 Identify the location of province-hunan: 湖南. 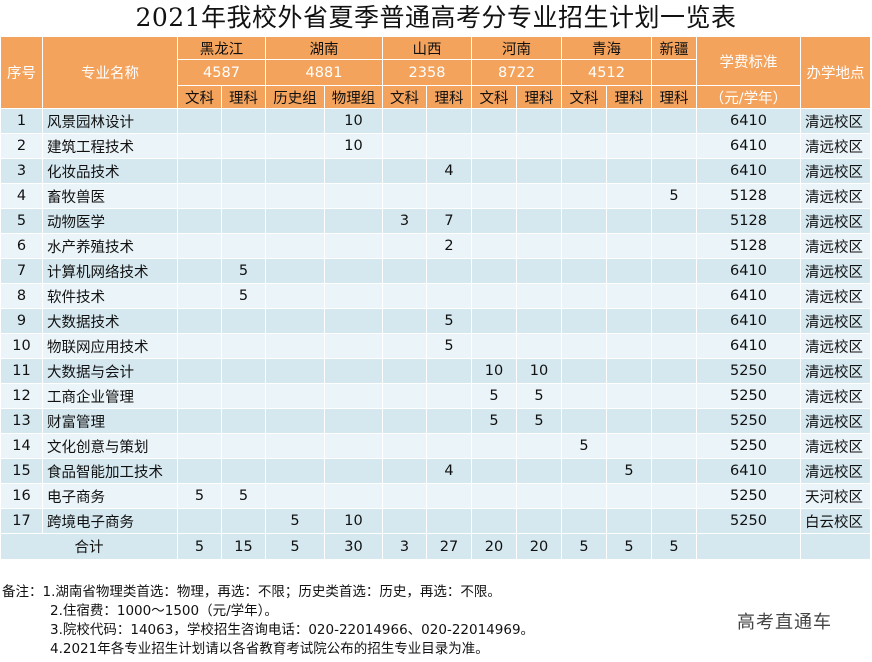
(324, 48).